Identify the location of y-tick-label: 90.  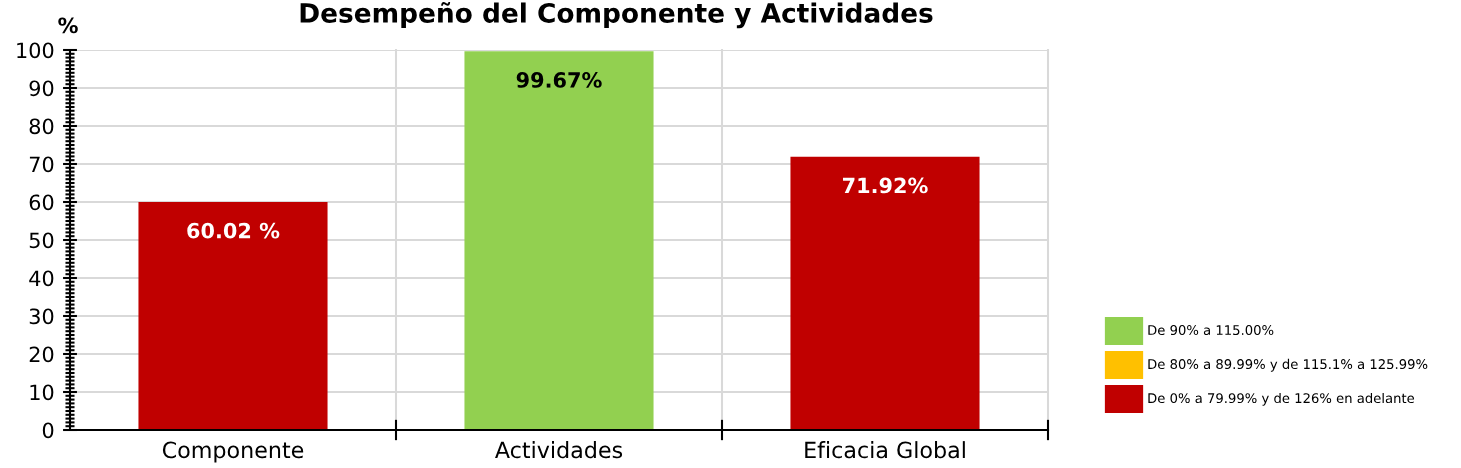
(41, 88).